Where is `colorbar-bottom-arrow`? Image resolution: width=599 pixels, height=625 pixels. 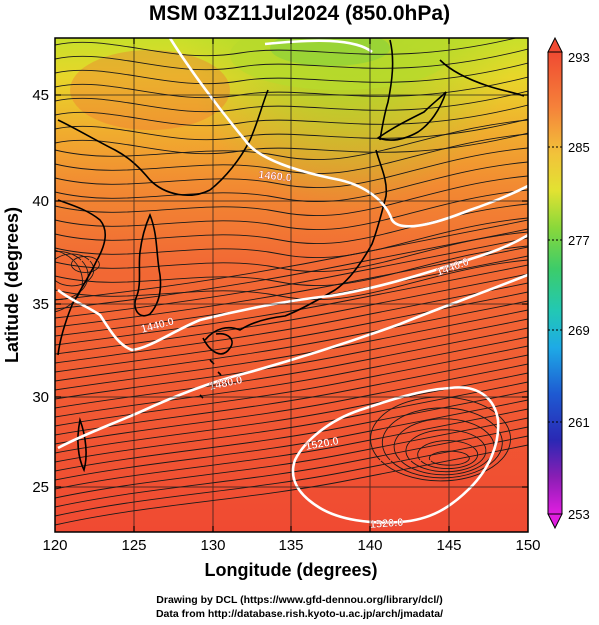
colorbar-bottom-arrow is located at coordinates (555, 521).